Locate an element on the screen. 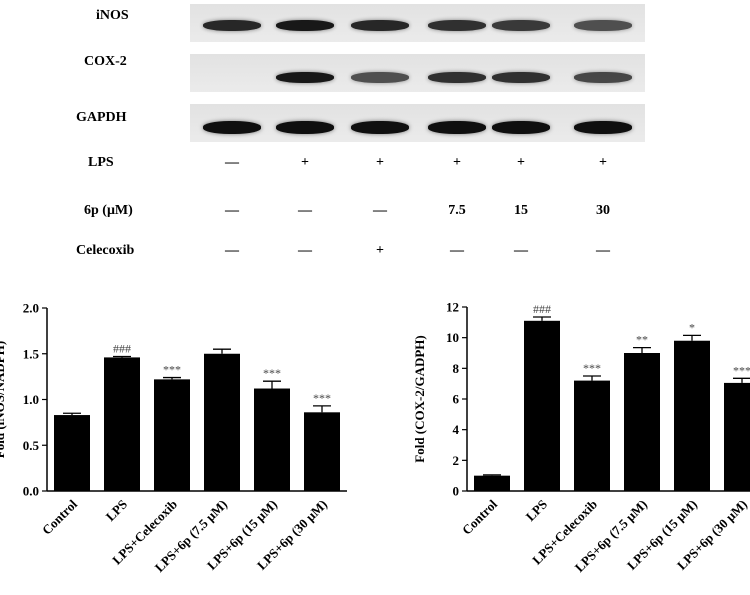  y-tick-label: 10 is located at coordinates (452, 337).